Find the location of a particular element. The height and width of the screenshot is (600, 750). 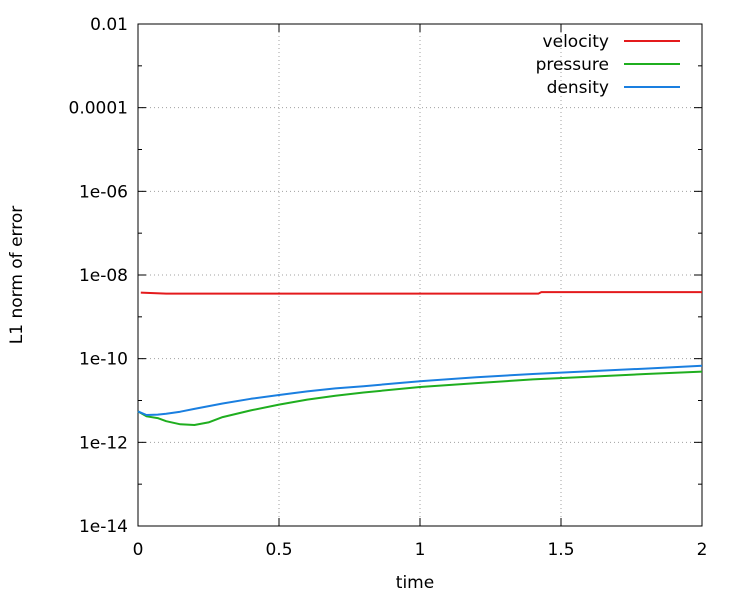

legend-label: density is located at coordinates (578, 88).